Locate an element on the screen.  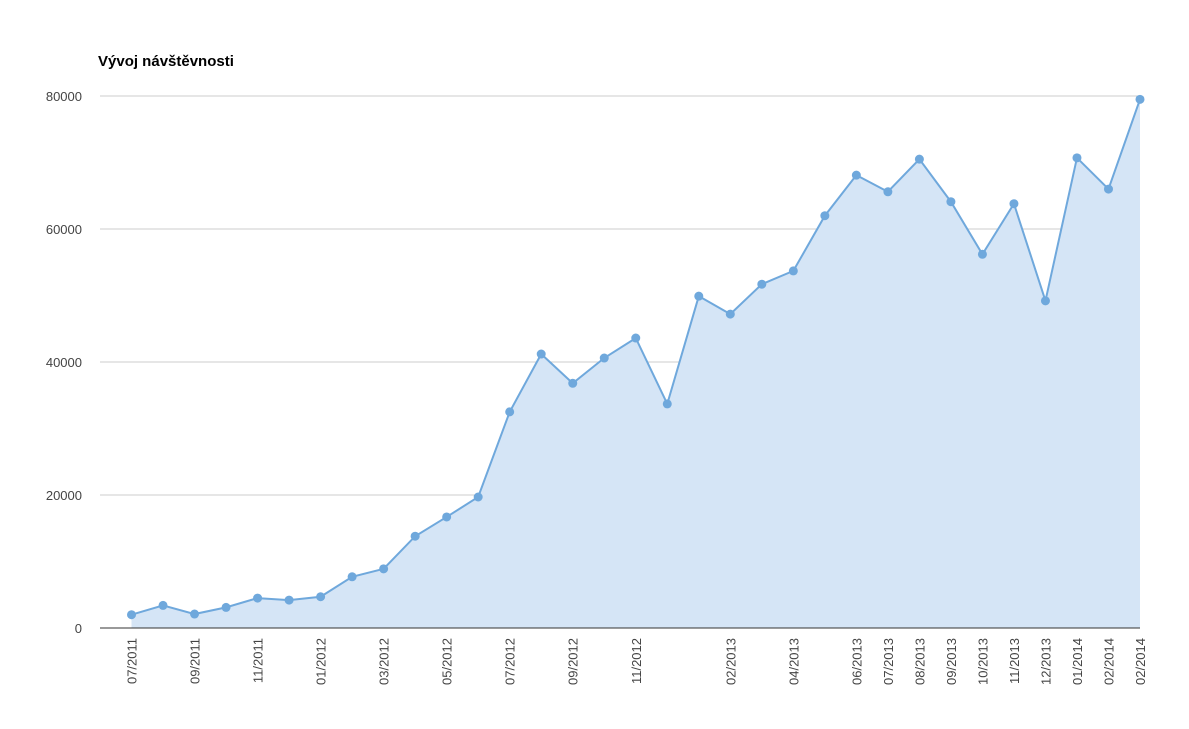
x-tick-label: 11/2013 is located at coordinates (1014, 661).